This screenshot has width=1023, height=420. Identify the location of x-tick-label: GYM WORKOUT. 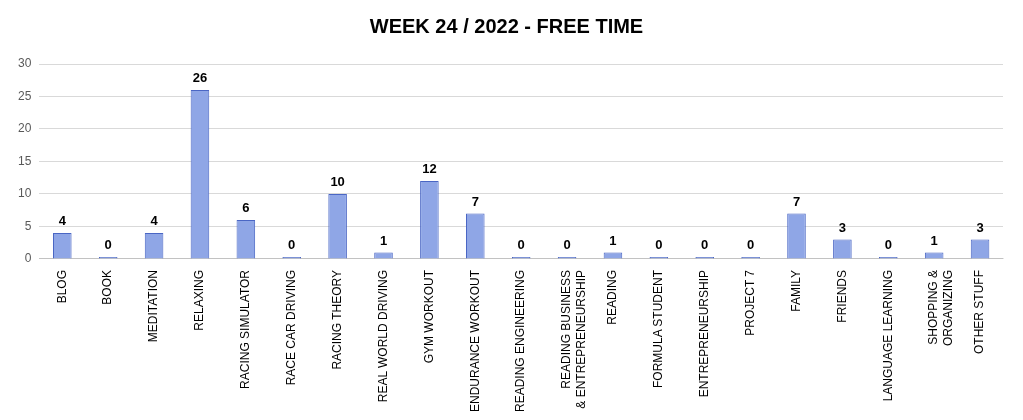
(428, 316).